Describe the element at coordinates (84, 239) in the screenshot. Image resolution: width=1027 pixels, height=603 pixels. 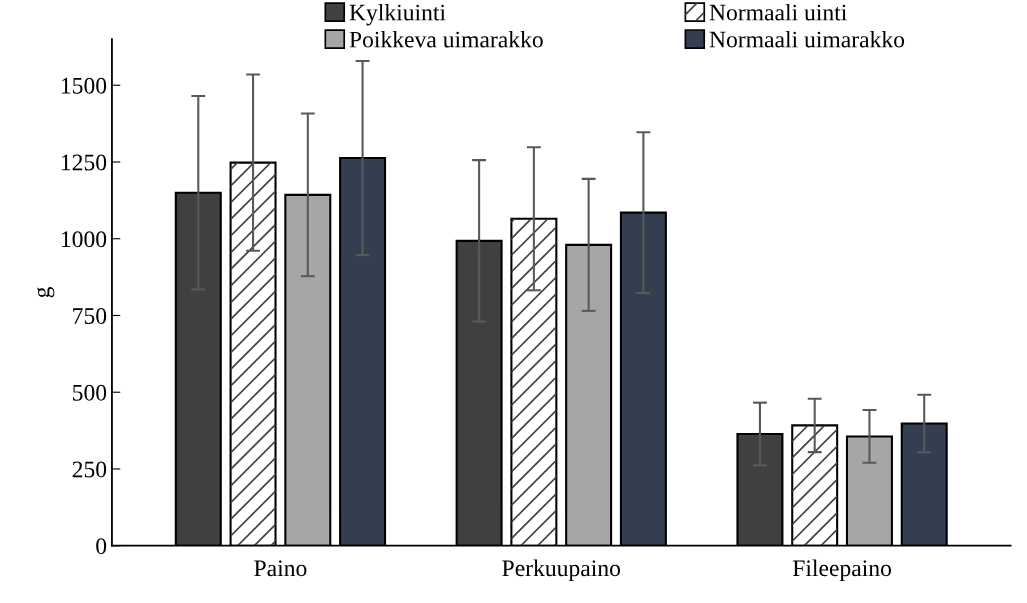
I see `y-tick-label: 1000` at that location.